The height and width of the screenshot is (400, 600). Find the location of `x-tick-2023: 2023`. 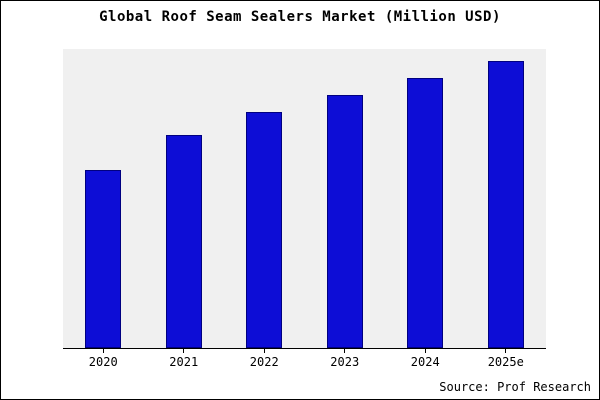

x-tick-2023: 2023 is located at coordinates (345, 359).